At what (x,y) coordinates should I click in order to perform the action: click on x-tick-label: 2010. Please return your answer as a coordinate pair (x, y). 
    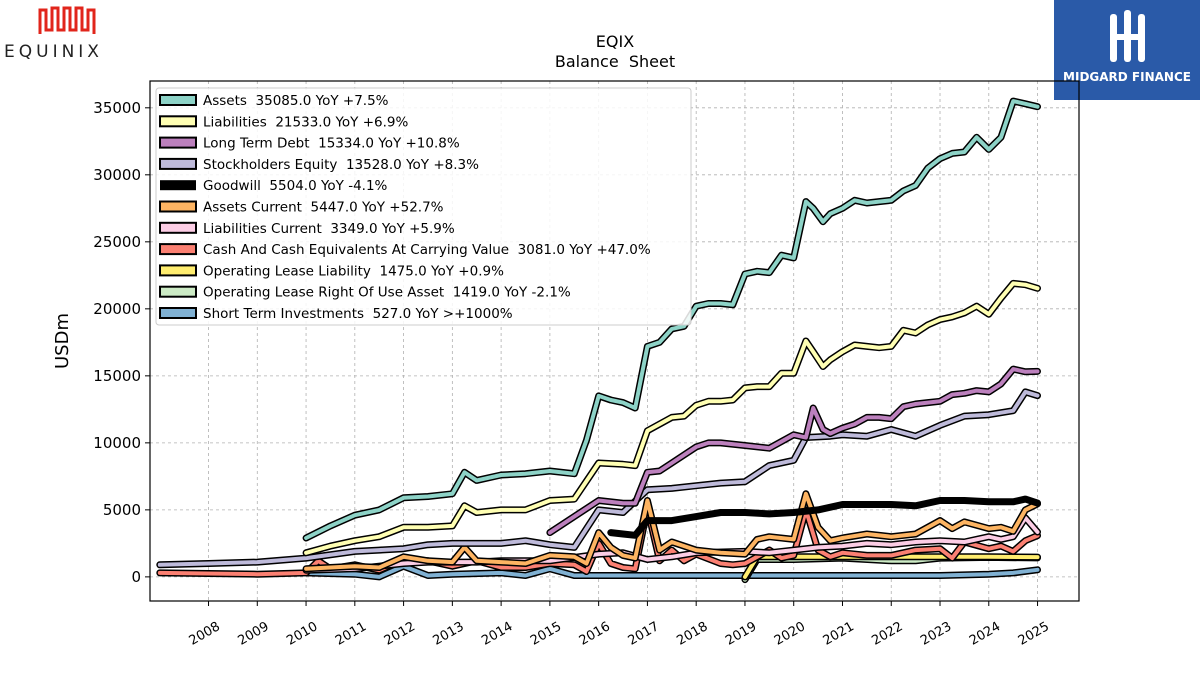
    Looking at the image, I should click on (302, 634).